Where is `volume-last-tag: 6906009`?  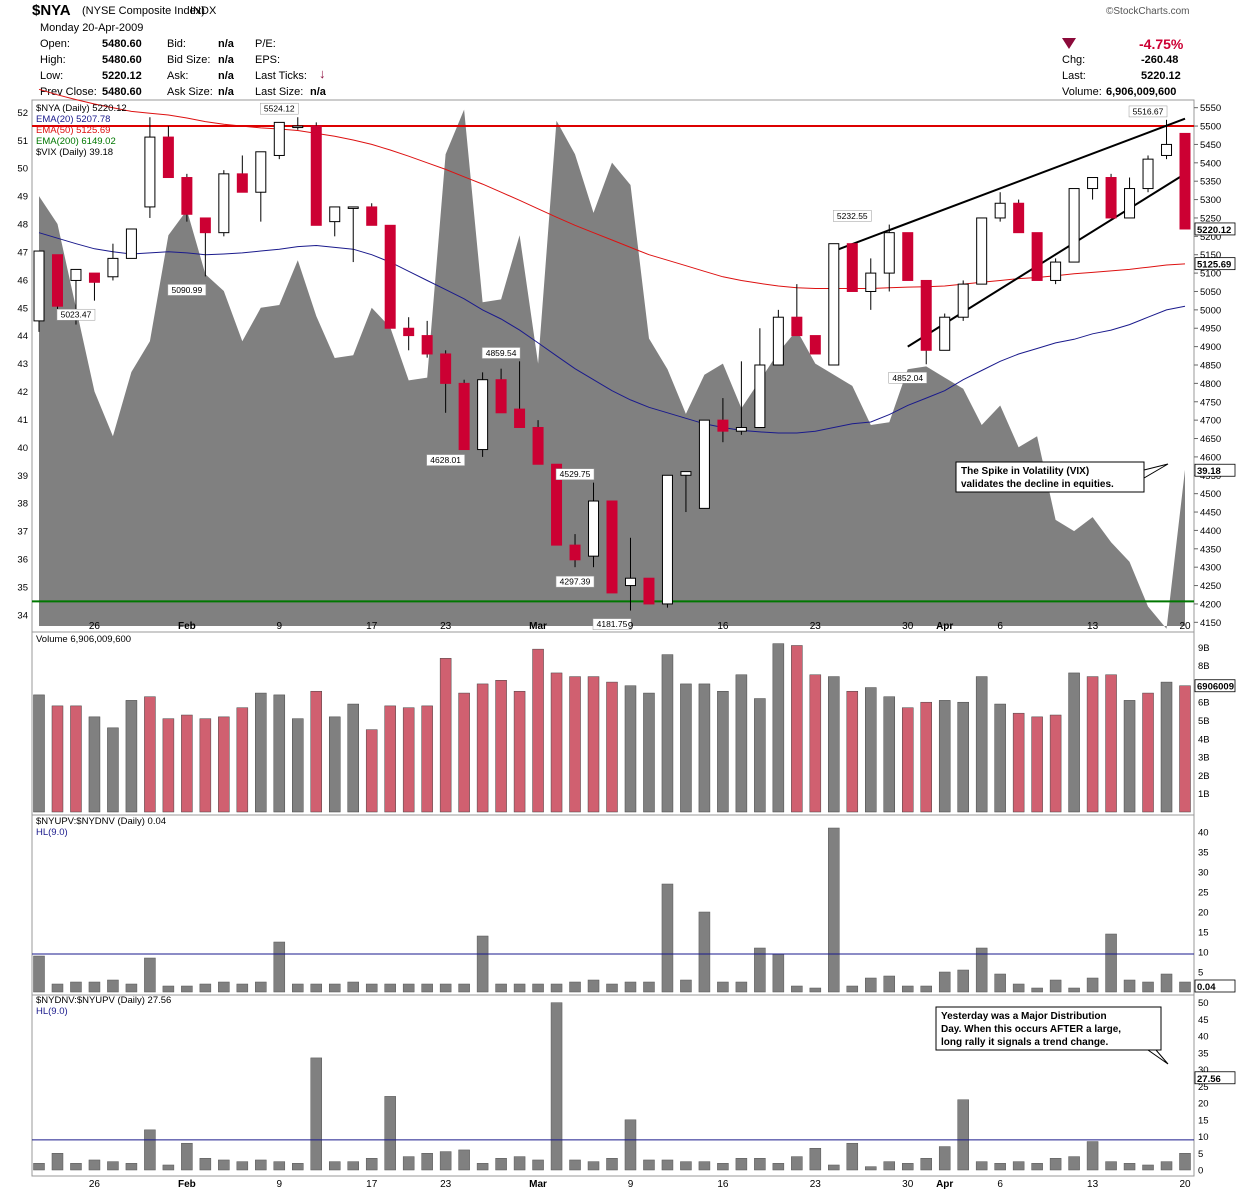
volume-last-tag: 6906009 is located at coordinates (1215, 687).